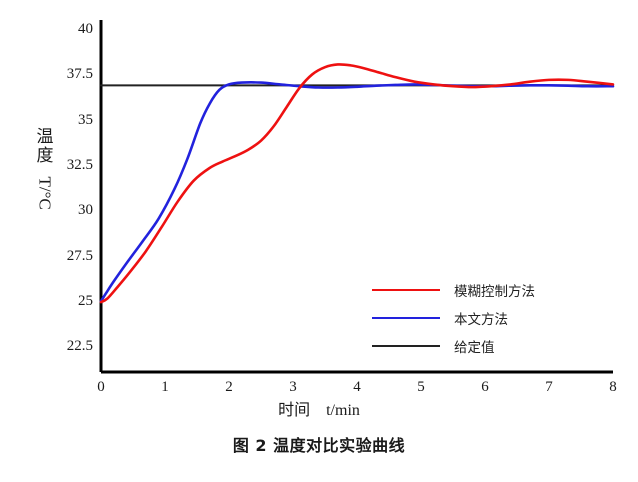 The image size is (638, 482). Describe the element at coordinates (85, 119) in the screenshot. I see `y-tick-label: 35` at that location.